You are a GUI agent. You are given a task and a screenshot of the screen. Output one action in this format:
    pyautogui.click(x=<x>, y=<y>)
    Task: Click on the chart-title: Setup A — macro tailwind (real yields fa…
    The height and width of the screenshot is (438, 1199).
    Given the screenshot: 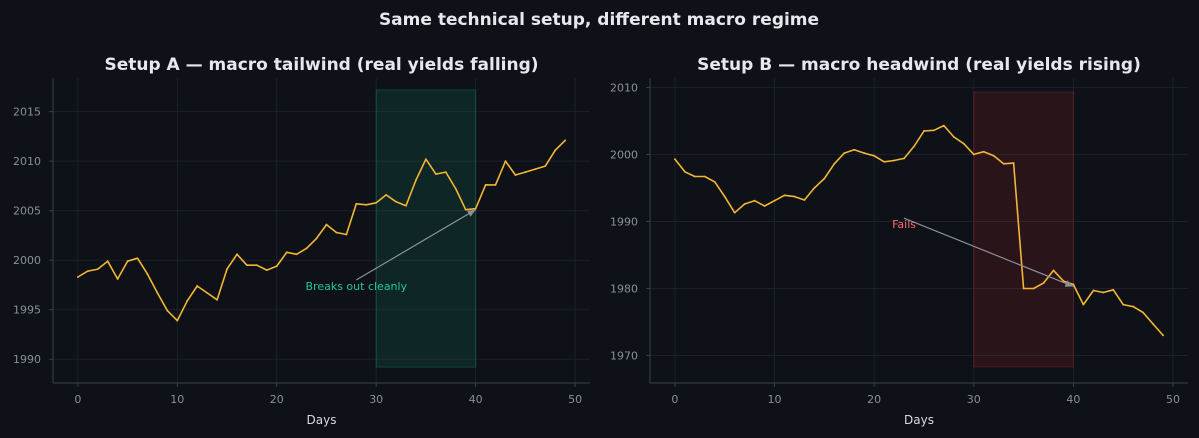 What is the action you would take?
    pyautogui.click(x=321, y=65)
    